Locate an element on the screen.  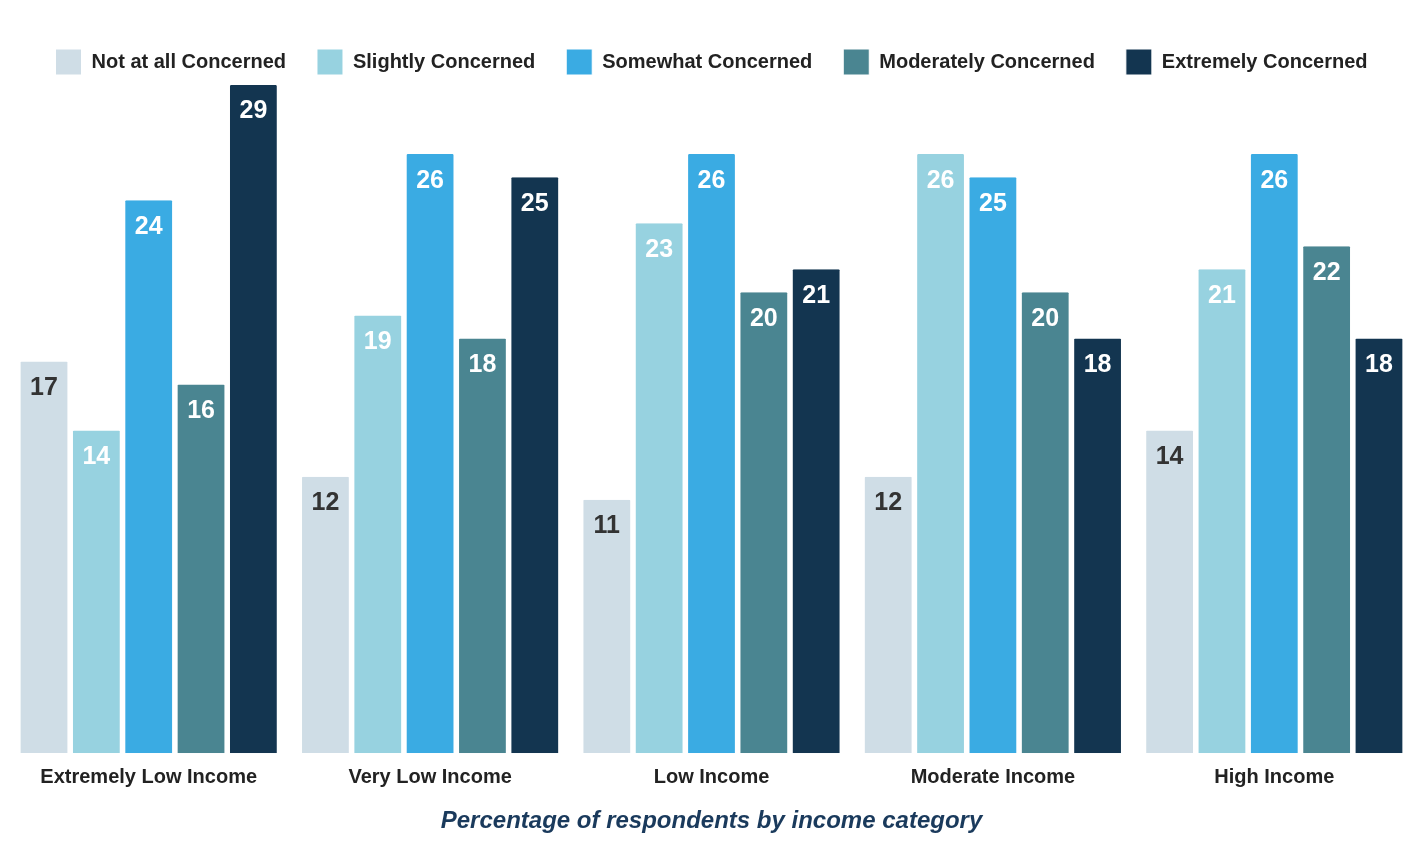
x-axis-title: Percentage of respondents by income category is located at coordinates (712, 820).